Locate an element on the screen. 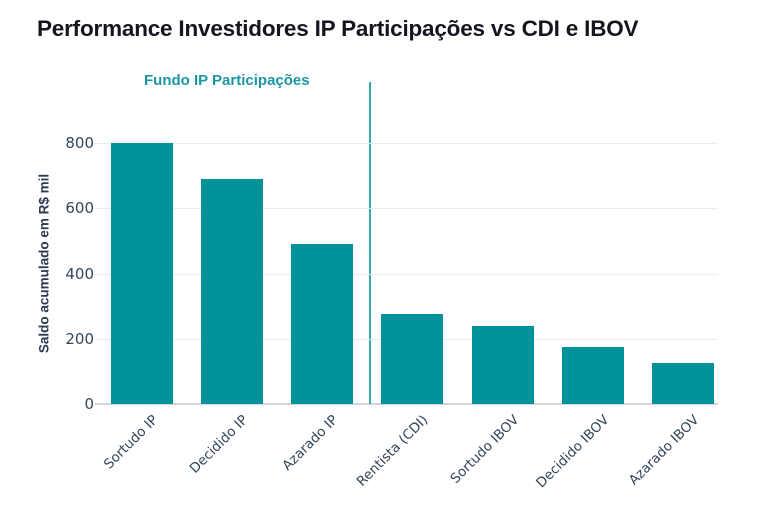 Image resolution: width=768 pixels, height=528 pixels. bar-rentista-cdi- is located at coordinates (412, 359).